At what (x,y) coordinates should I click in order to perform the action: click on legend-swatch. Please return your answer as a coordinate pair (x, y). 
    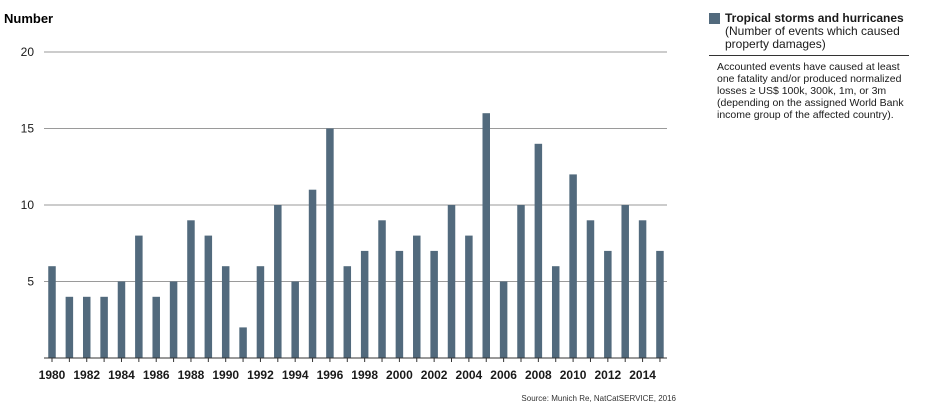
    Looking at the image, I should click on (714, 18).